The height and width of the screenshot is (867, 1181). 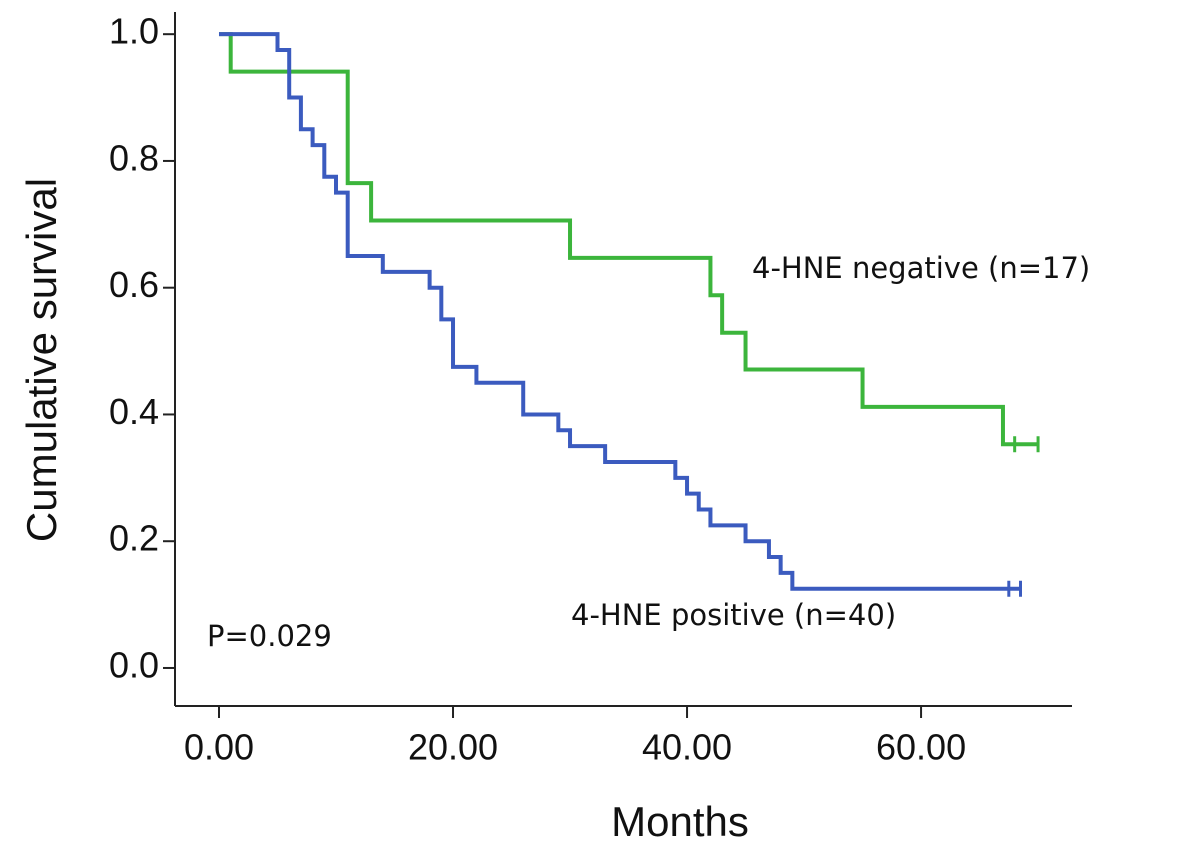 I want to click on series-label: 4-HNE negative (n=17), so click(x=921, y=268).